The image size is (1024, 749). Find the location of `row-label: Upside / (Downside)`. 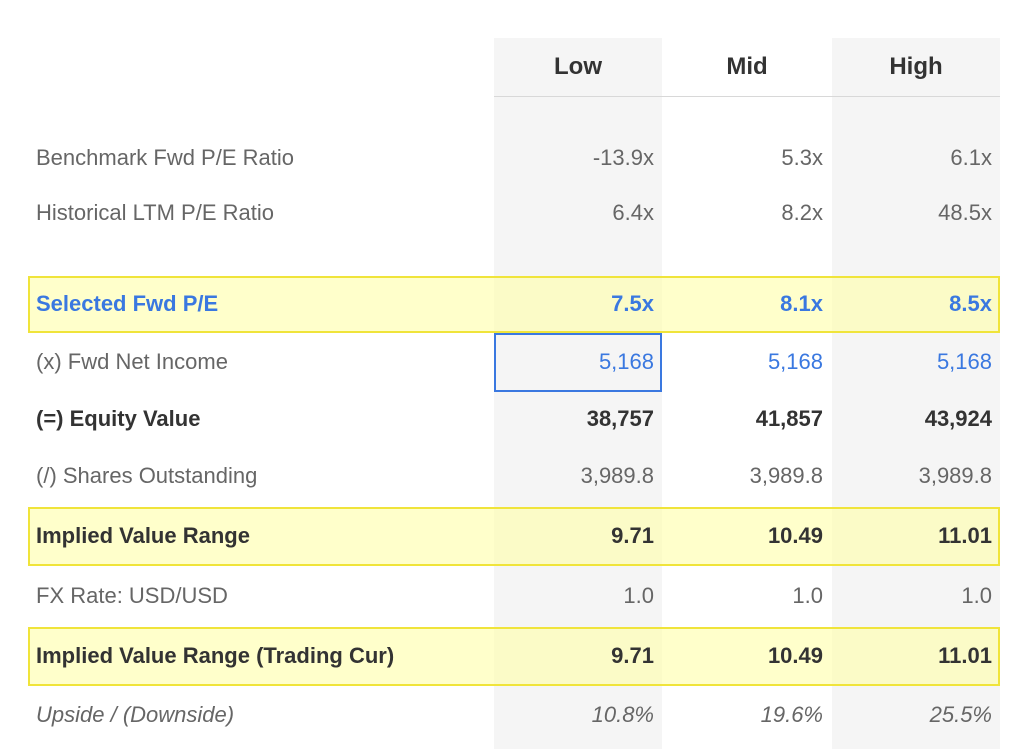

row-label: Upside / (Downside) is located at coordinates (135, 714).